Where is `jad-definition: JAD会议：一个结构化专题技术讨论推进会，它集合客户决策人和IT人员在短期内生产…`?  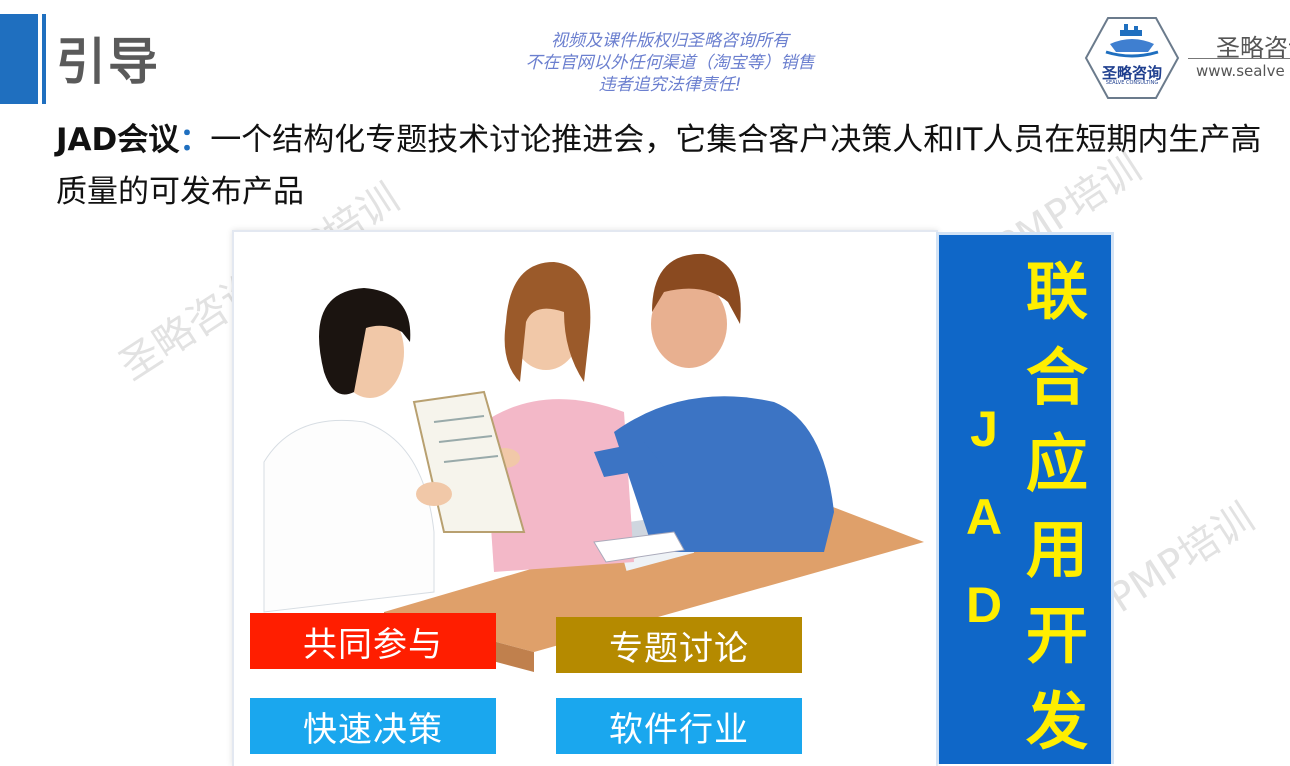
jad-definition: JAD会议：一个结构化专题技术讨论推进会，它集合客户决策人和IT人员在短期内生产… is located at coordinates (666, 166).